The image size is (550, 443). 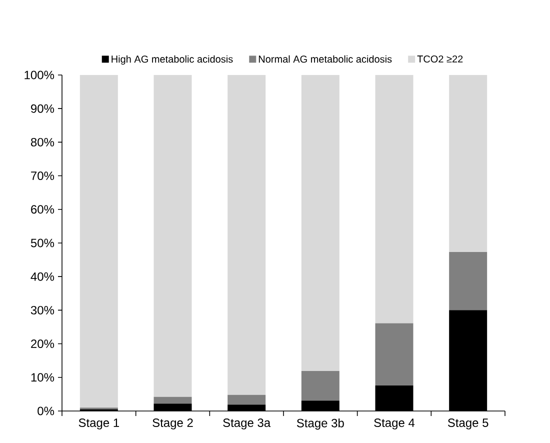 I want to click on x-tick-label: Stage 1, so click(x=98, y=424).